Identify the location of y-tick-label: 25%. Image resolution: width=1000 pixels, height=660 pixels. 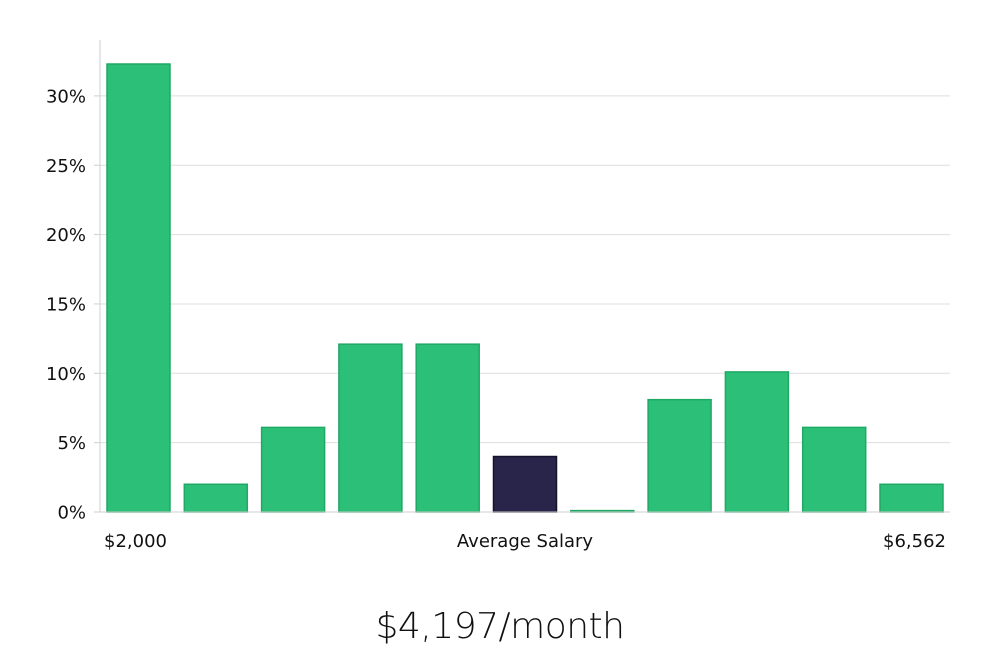
(66, 166).